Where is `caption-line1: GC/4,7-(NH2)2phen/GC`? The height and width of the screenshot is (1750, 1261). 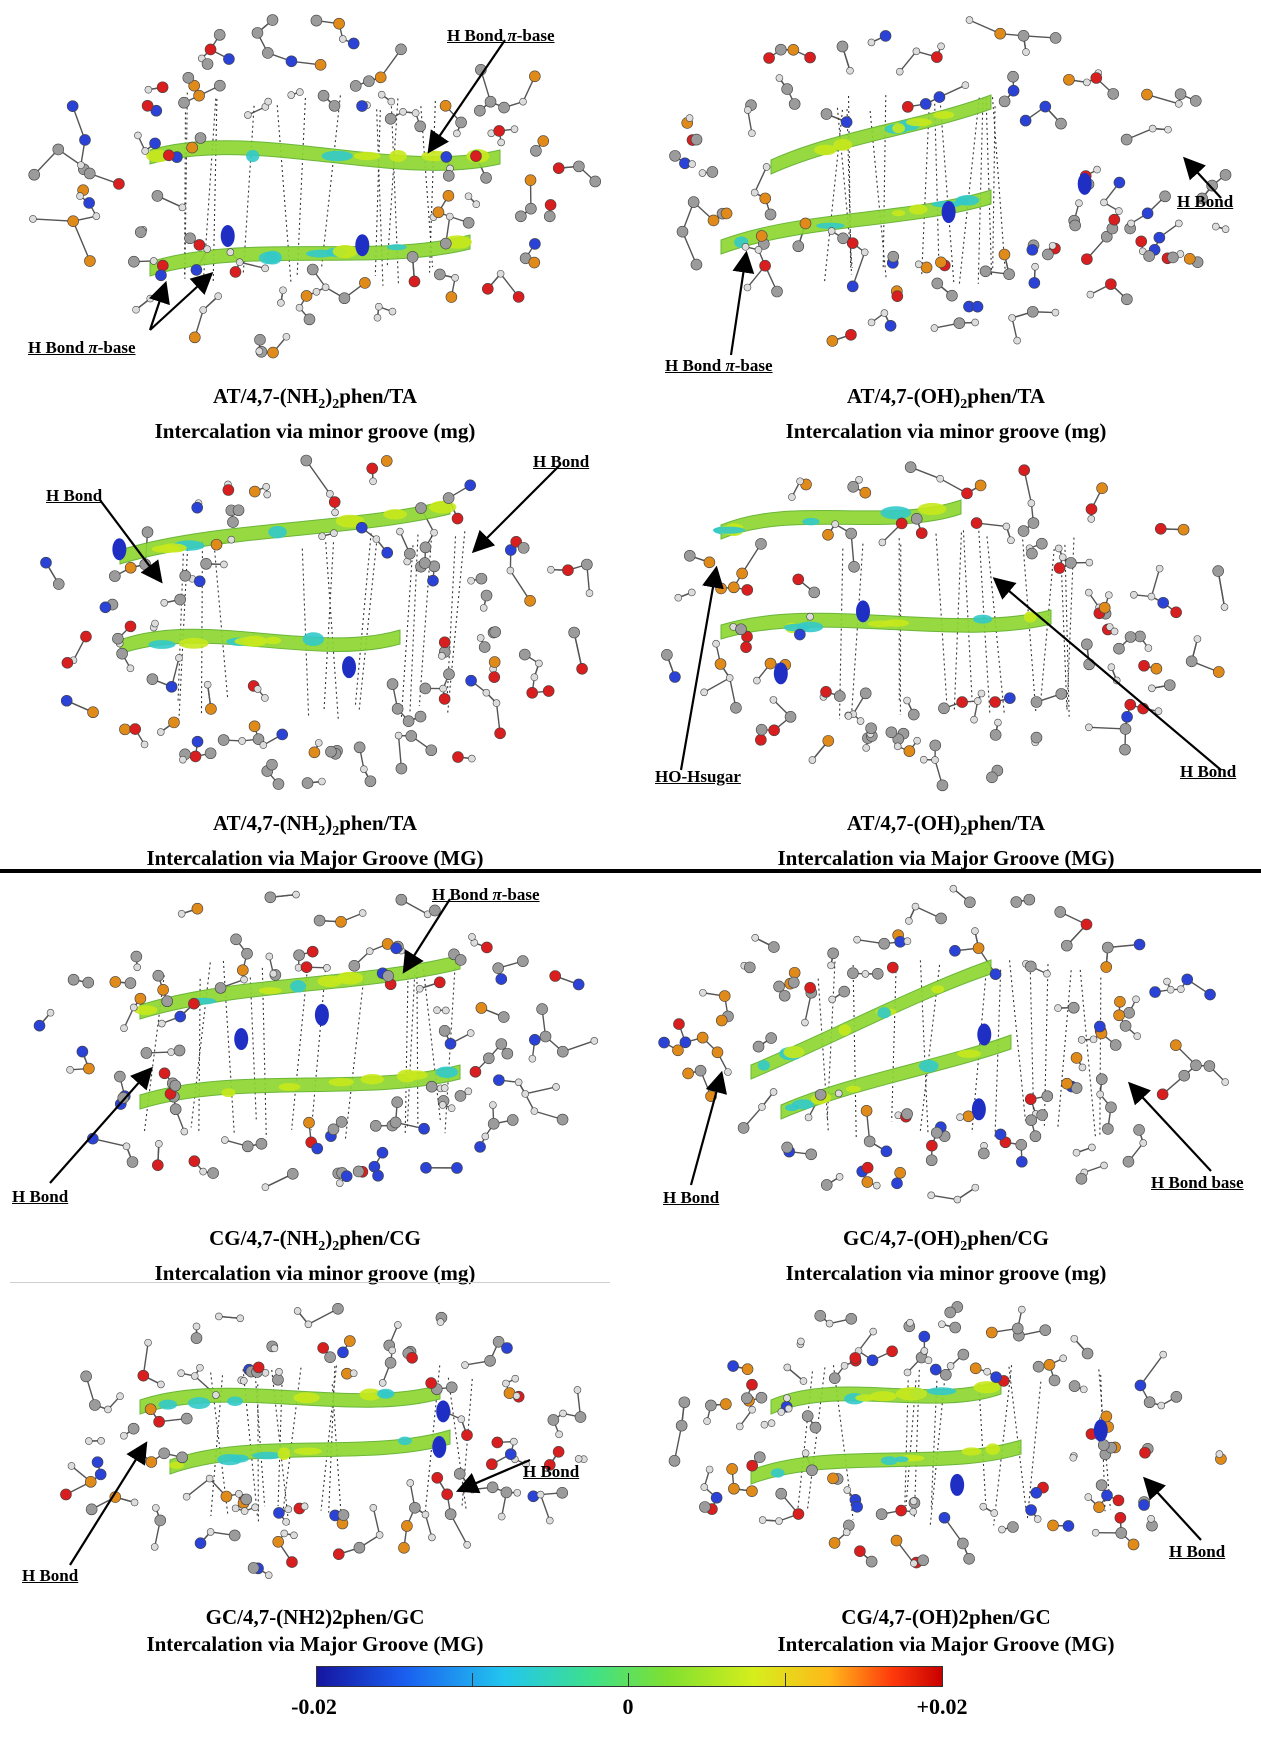
caption-line1: GC/4,7-(NH2)2phen/GC is located at coordinates (315, 1617).